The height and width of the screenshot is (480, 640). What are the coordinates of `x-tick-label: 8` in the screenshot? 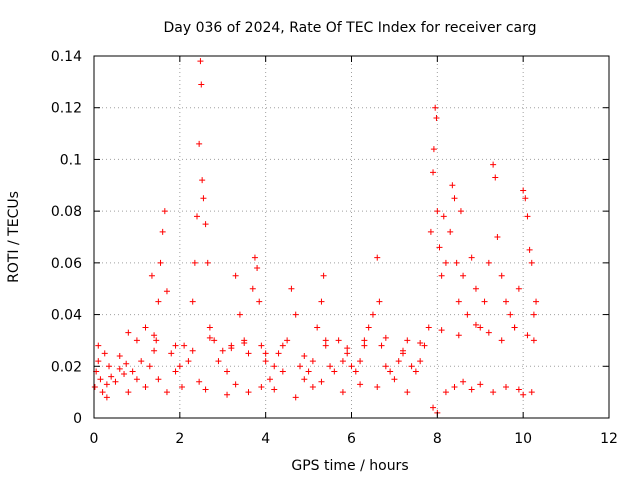 It's located at (437, 439).